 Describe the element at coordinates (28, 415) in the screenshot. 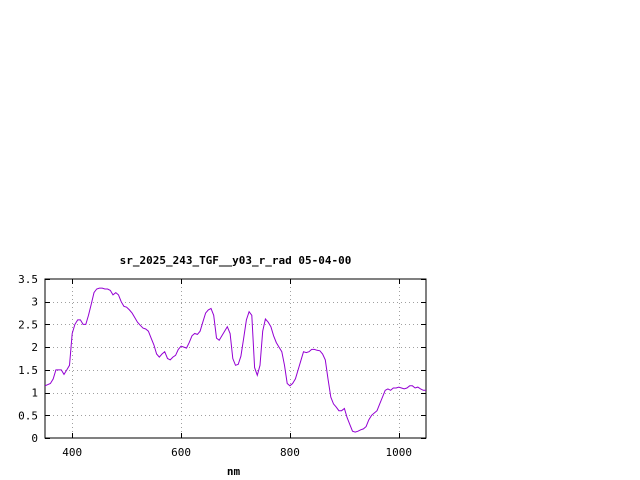

I see `y-tick-label: 0.5` at that location.